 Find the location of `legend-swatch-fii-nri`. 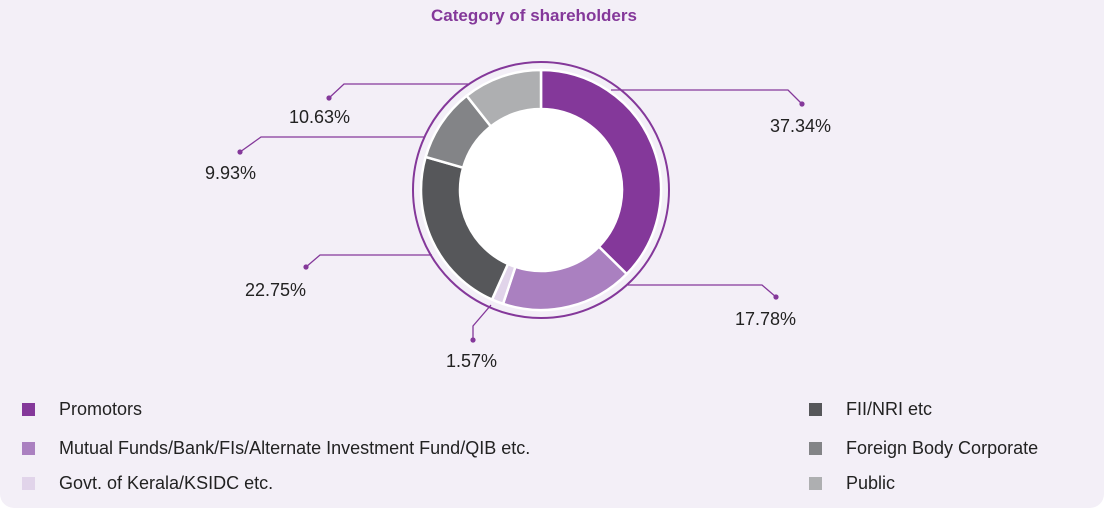

legend-swatch-fii-nri is located at coordinates (815, 409).